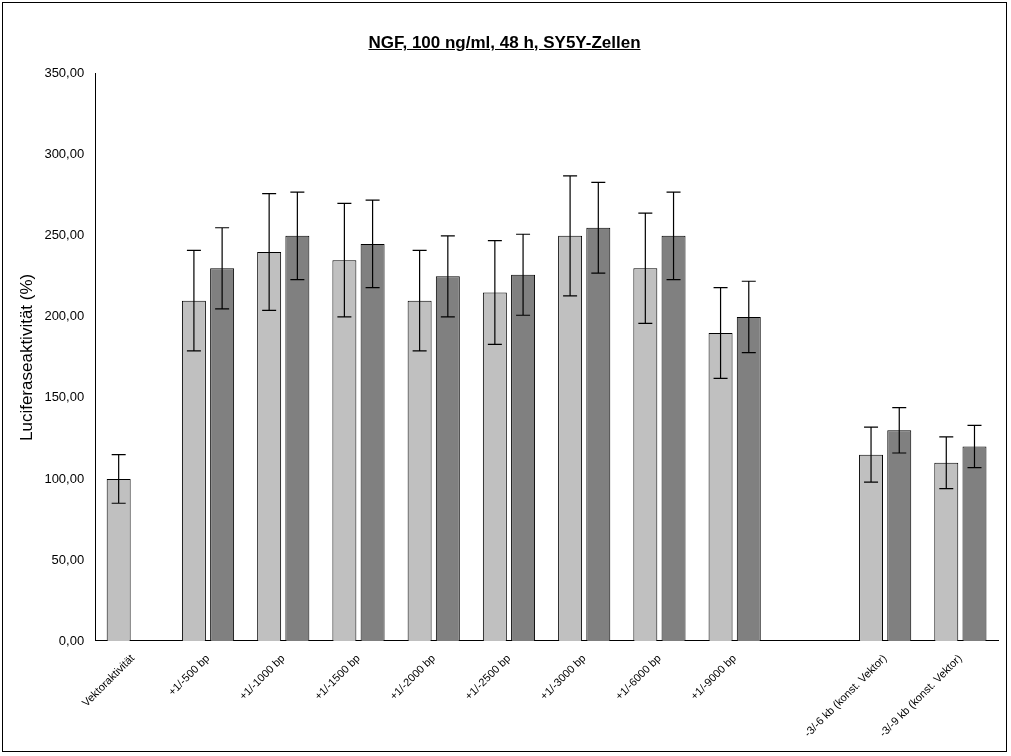  I want to click on chart-title: NGF, 100 ng/ml, 48 h, SY5Y-Zellen, so click(504, 43).